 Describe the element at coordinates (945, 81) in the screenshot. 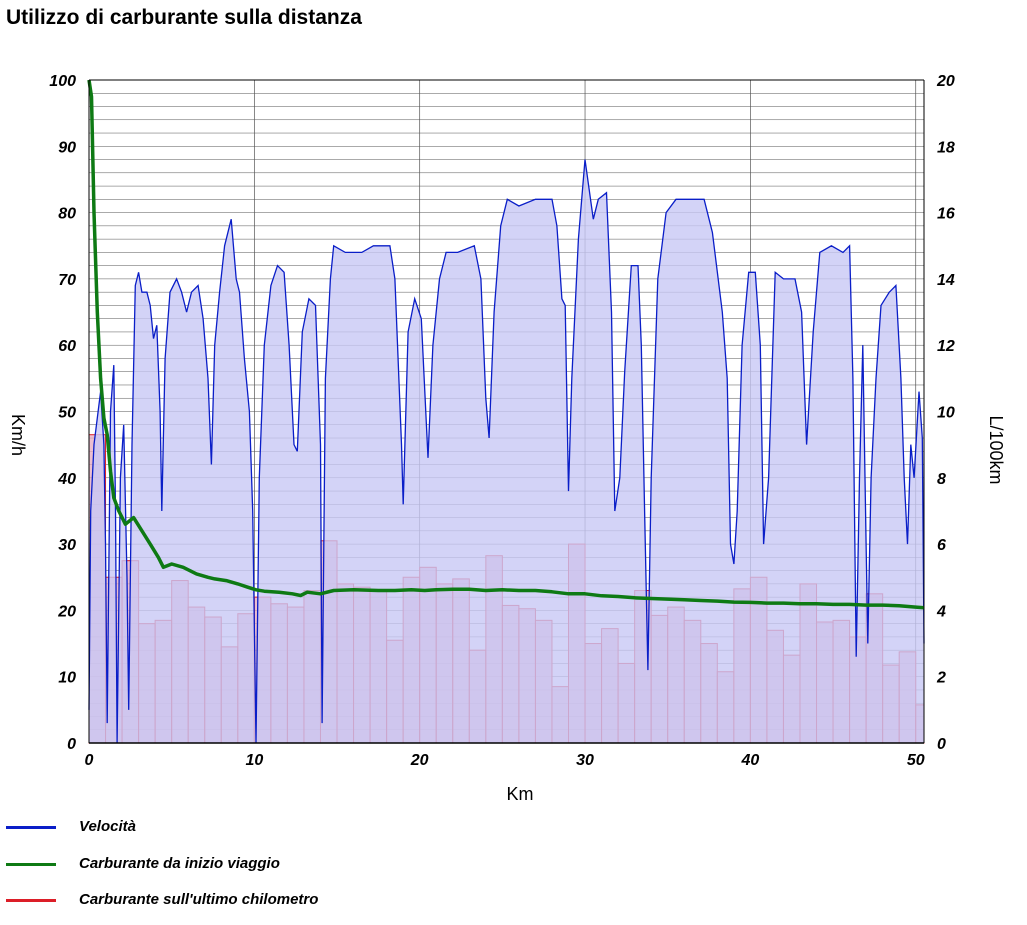

I see `y-right-tick-label: 20` at that location.